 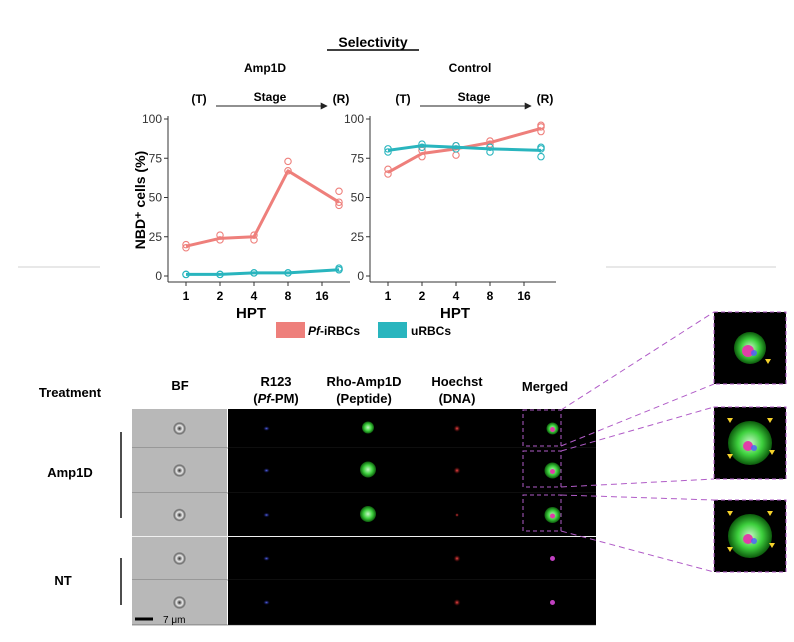 What do you see at coordinates (152, 119) in the screenshot?
I see `y-tick-label: 100` at bounding box center [152, 119].